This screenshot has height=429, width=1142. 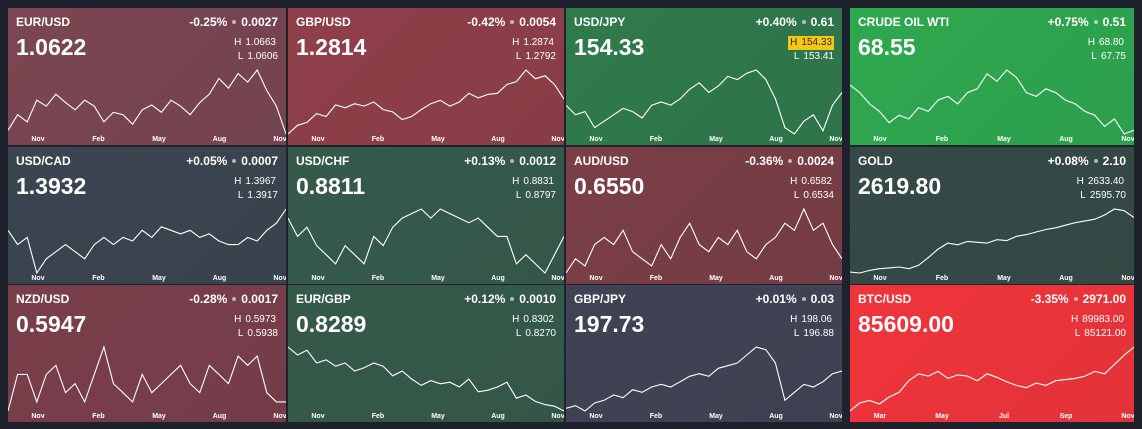 What do you see at coordinates (537, 161) in the screenshot?
I see `change-value: 0.0012` at bounding box center [537, 161].